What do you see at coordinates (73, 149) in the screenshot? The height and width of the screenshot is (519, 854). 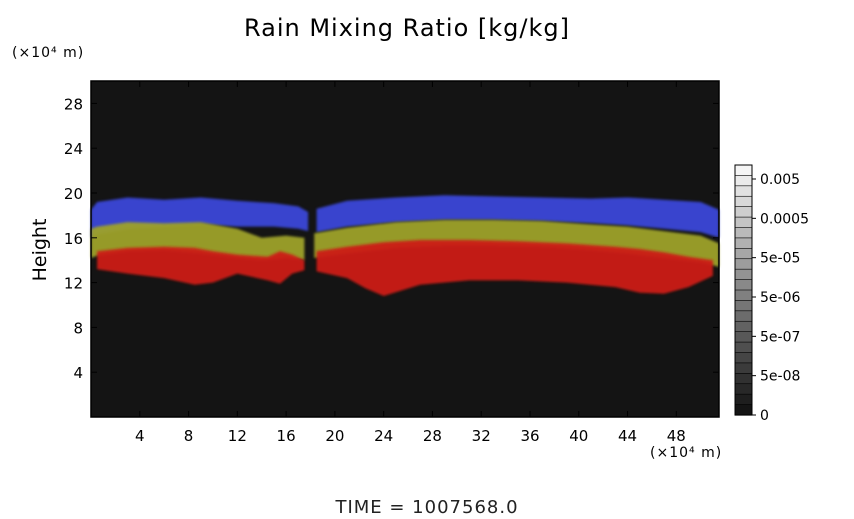 I see `y-tick-label: 24` at bounding box center [73, 149].